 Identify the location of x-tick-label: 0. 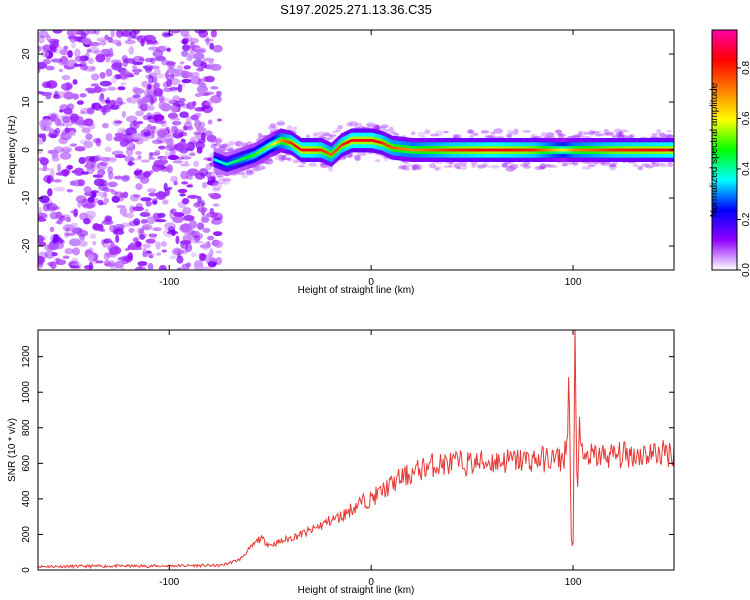
(371, 282).